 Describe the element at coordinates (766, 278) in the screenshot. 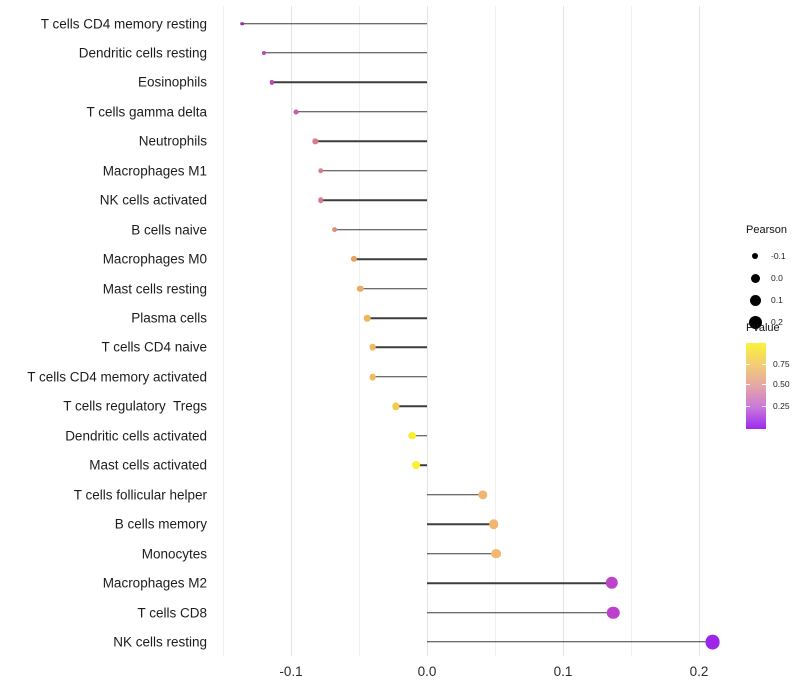

I see `legend-size-item: 0.0` at that location.